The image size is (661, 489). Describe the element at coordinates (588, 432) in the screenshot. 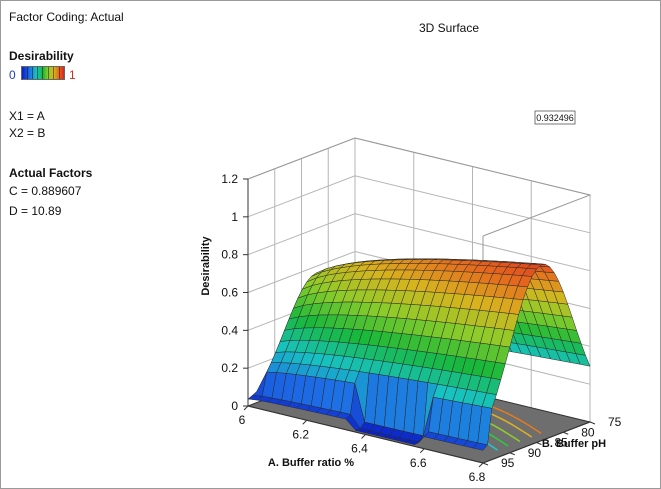

I see `y-tick-label: 80` at that location.